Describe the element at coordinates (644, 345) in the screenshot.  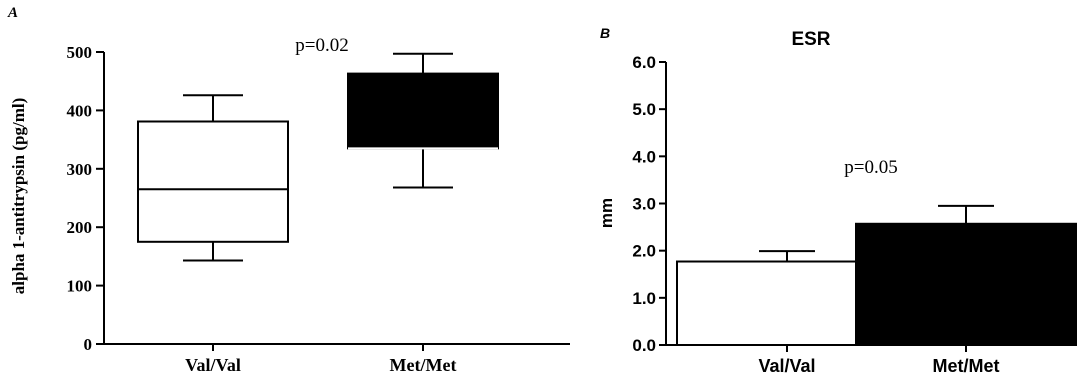
I see `panel-b-y-tick-label: 0.0` at that location.